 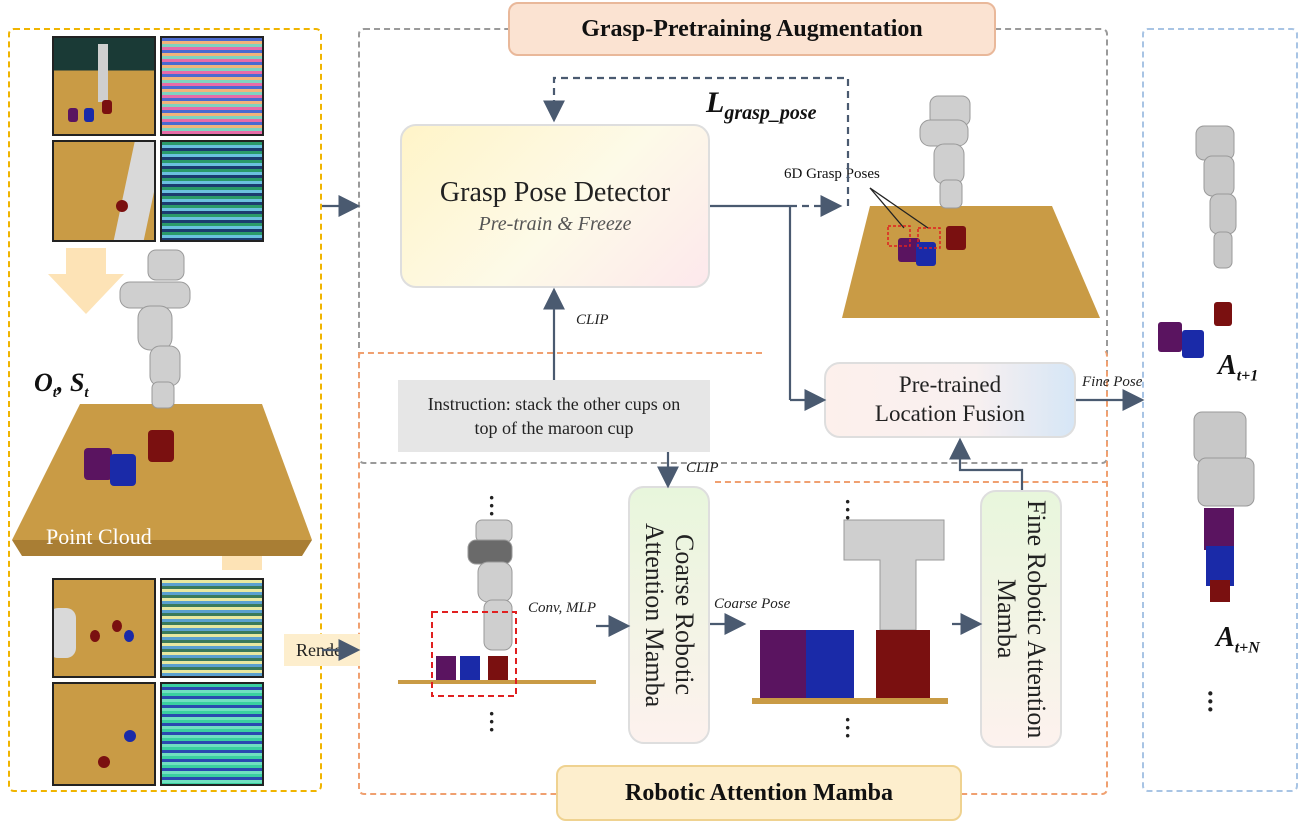 What do you see at coordinates (848, 509) in the screenshot?
I see `ellipsis-top-right: · · ·` at bounding box center [848, 509].